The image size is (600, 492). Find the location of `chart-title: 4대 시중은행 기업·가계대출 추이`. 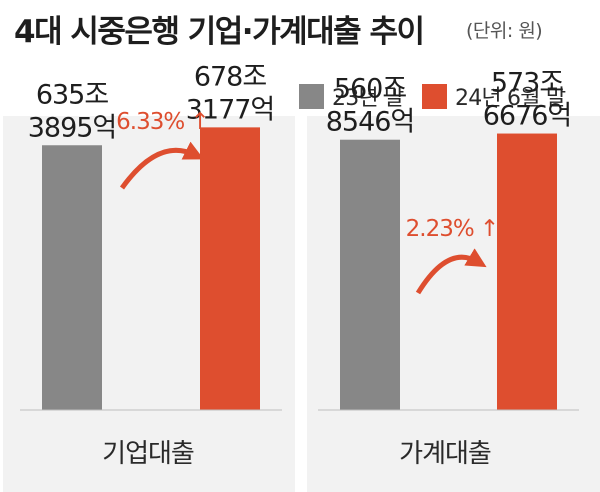

chart-title: 4대 시중은행 기업·가계대출 추이 is located at coordinates (219, 32).